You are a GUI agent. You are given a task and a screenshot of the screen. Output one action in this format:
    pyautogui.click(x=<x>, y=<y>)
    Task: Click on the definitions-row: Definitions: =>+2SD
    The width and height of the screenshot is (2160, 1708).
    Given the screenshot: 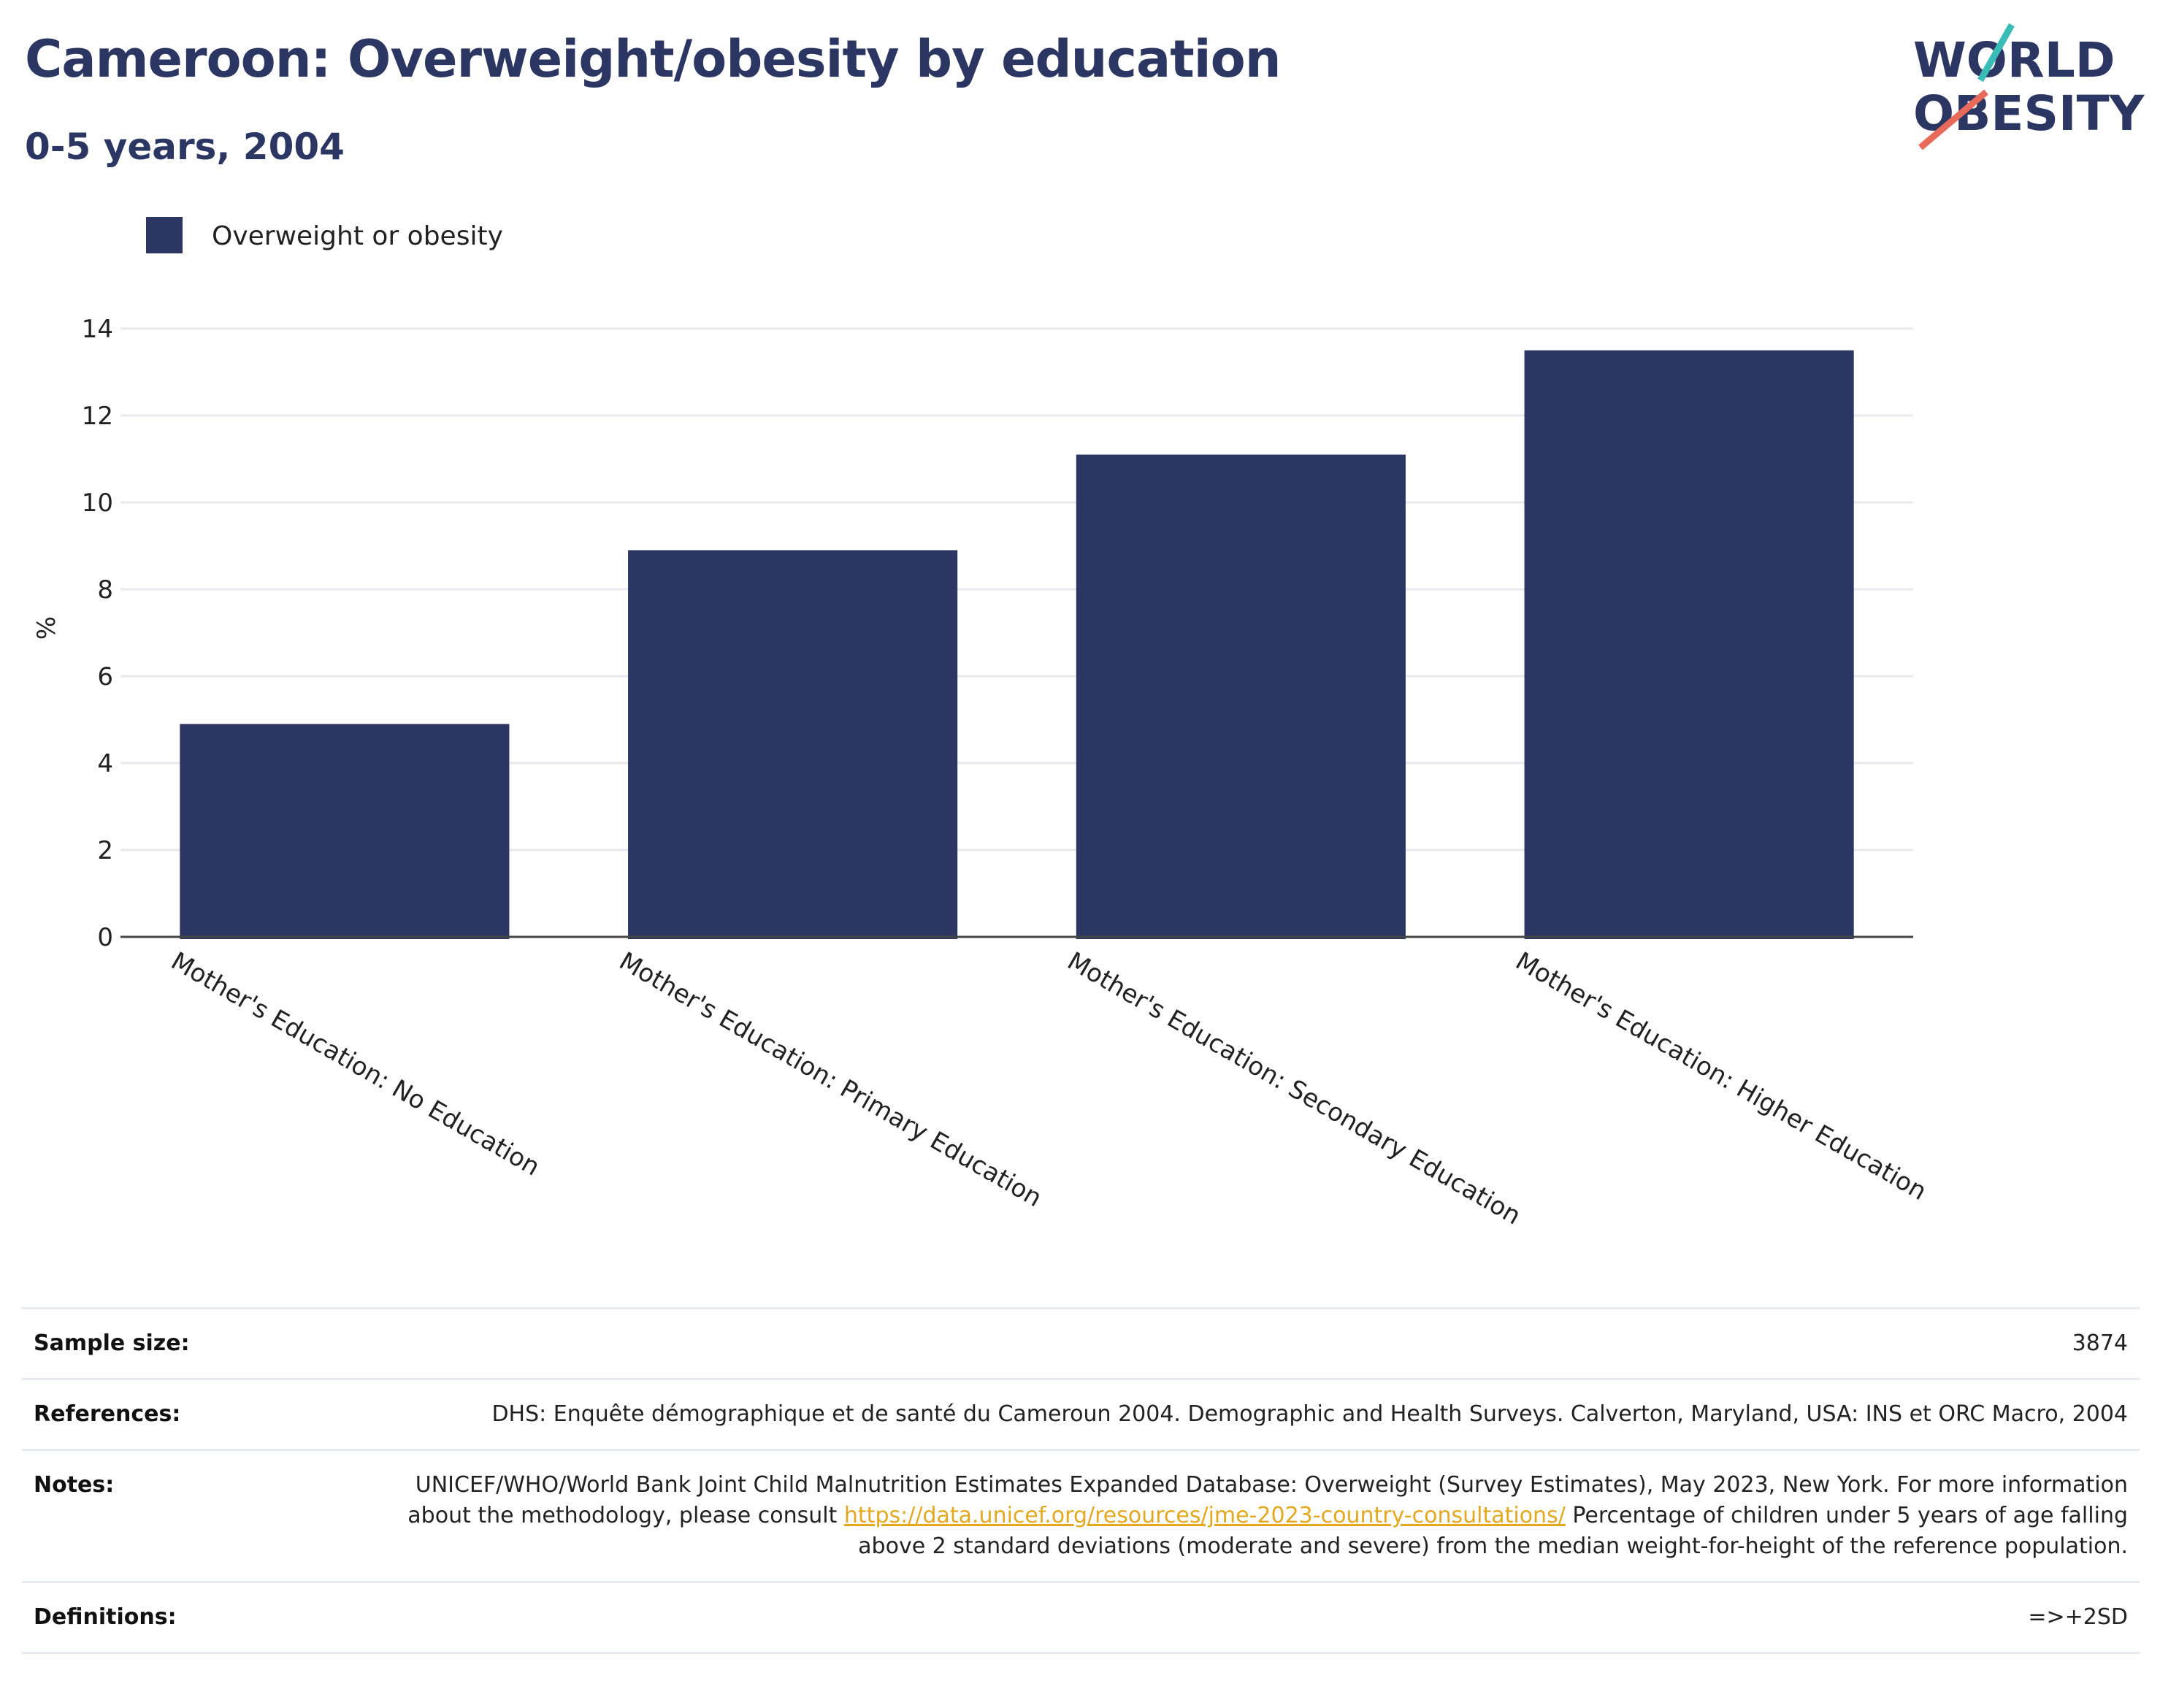 What is the action you would take?
    pyautogui.click(x=1081, y=1617)
    